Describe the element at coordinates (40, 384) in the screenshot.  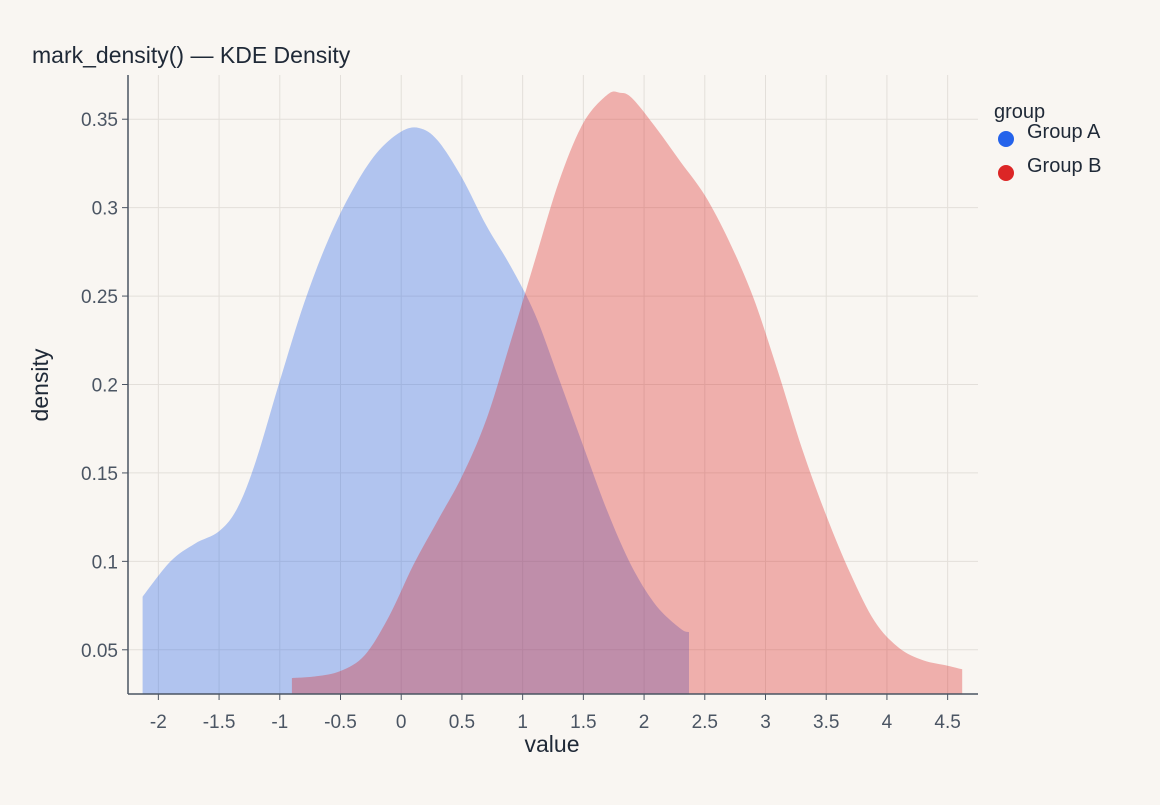
I see `y-axis-label: density` at that location.